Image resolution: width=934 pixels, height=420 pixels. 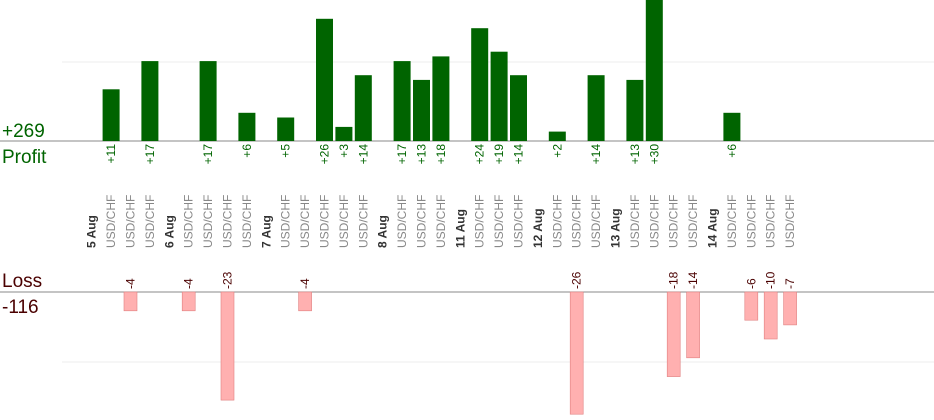 I want to click on date-label: 11 Aug, so click(x=460, y=228).